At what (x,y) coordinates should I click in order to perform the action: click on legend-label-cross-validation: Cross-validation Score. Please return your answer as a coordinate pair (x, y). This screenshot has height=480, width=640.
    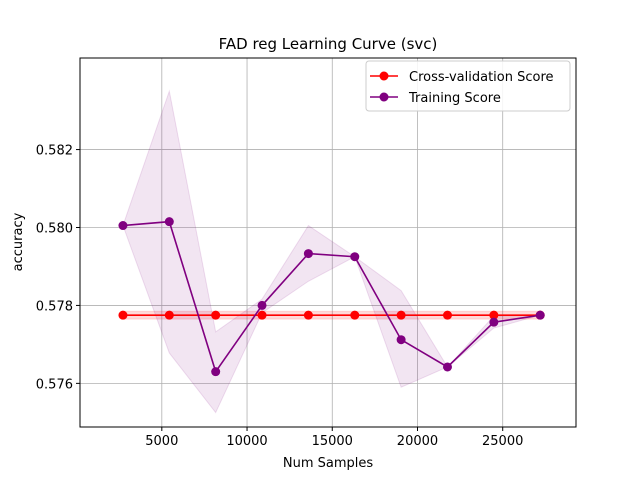
    Looking at the image, I should click on (481, 77).